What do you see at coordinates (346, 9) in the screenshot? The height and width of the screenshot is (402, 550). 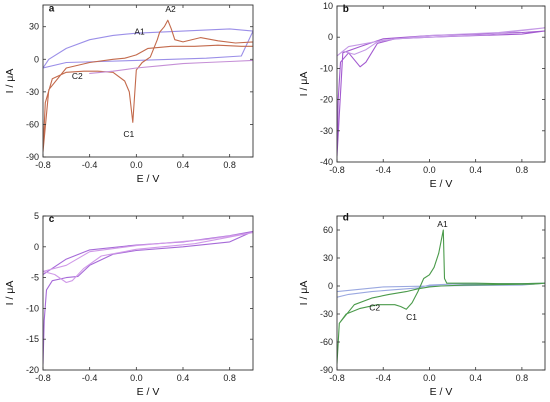 I see `panel-letter-b: b` at bounding box center [346, 9].